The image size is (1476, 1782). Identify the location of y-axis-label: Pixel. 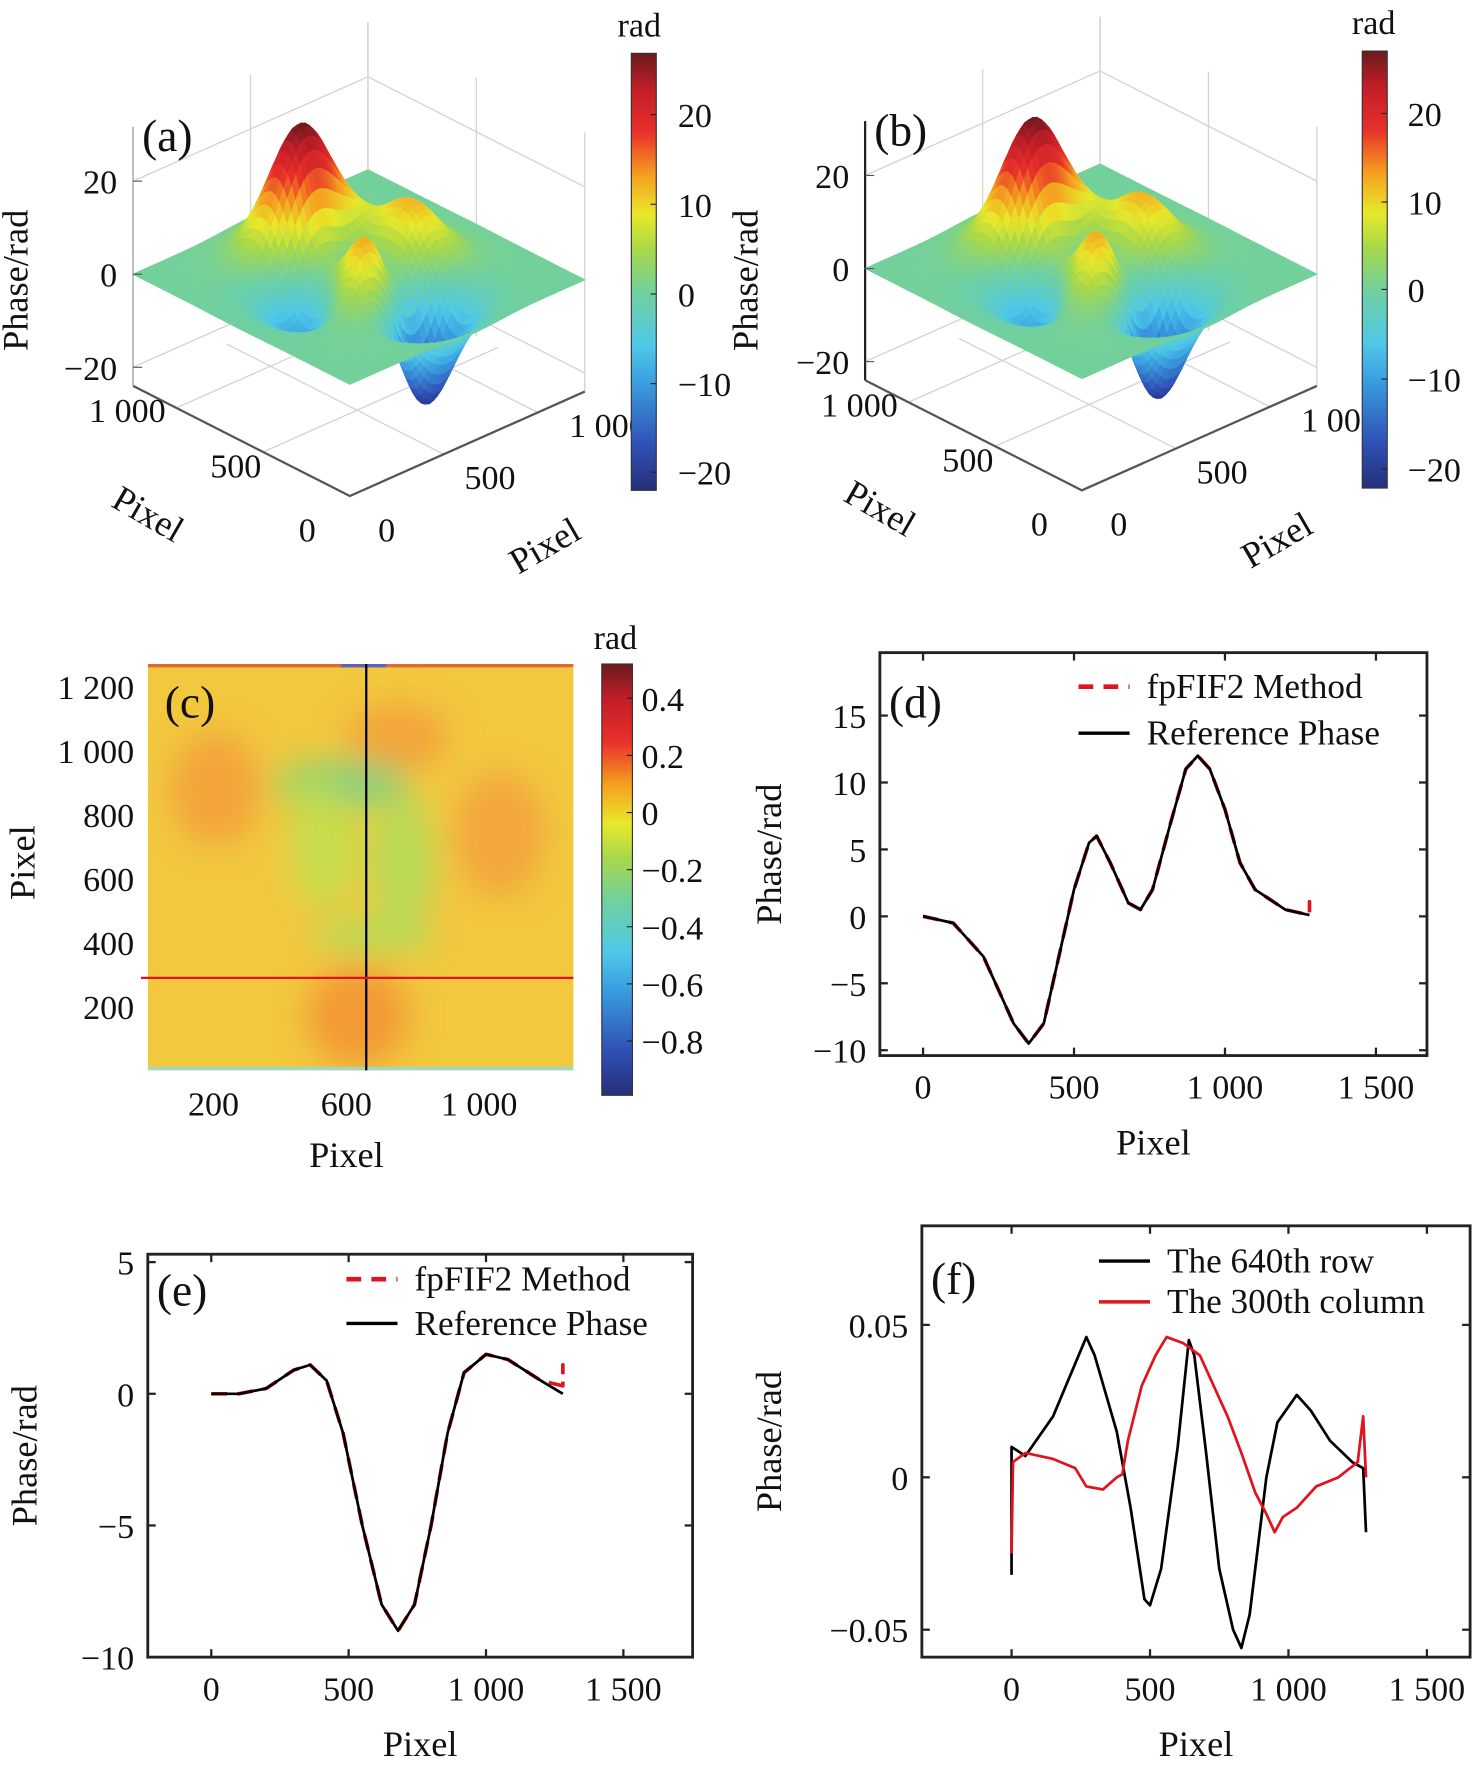
(148, 514).